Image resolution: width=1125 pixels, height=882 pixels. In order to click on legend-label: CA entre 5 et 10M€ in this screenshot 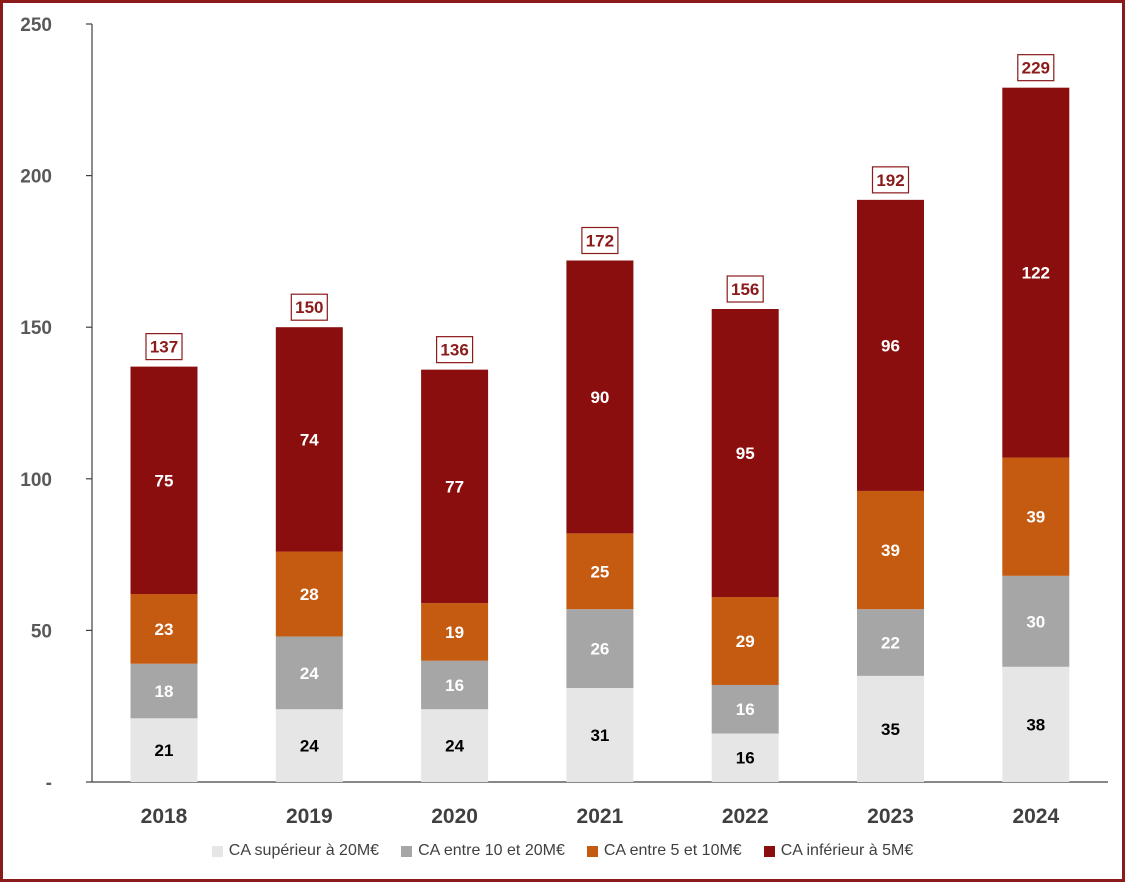, I will do `click(672, 850)`.